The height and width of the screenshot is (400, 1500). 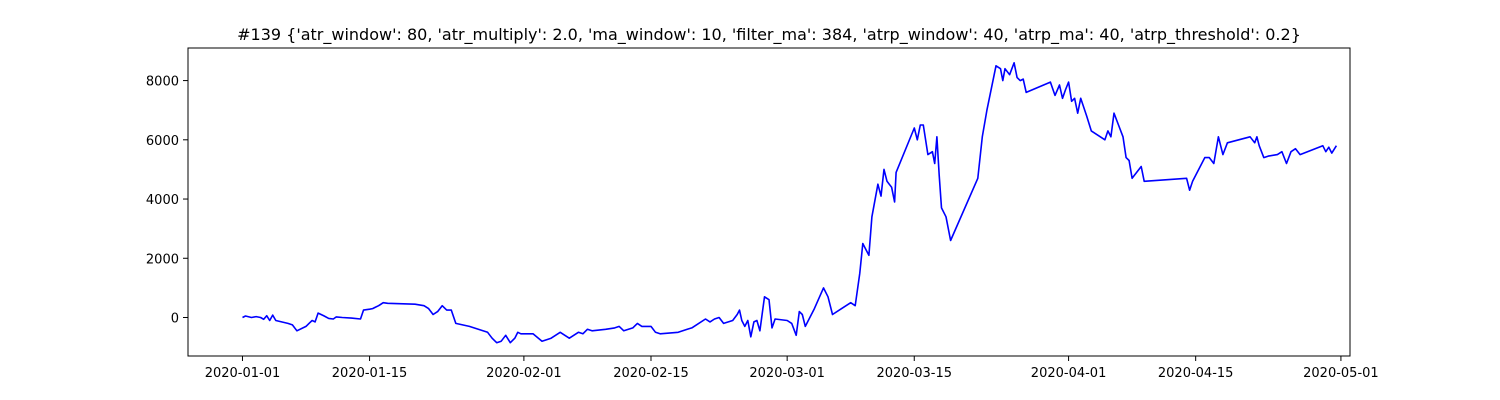 What do you see at coordinates (162, 259) in the screenshot?
I see `y-tick-label: 2000` at bounding box center [162, 259].